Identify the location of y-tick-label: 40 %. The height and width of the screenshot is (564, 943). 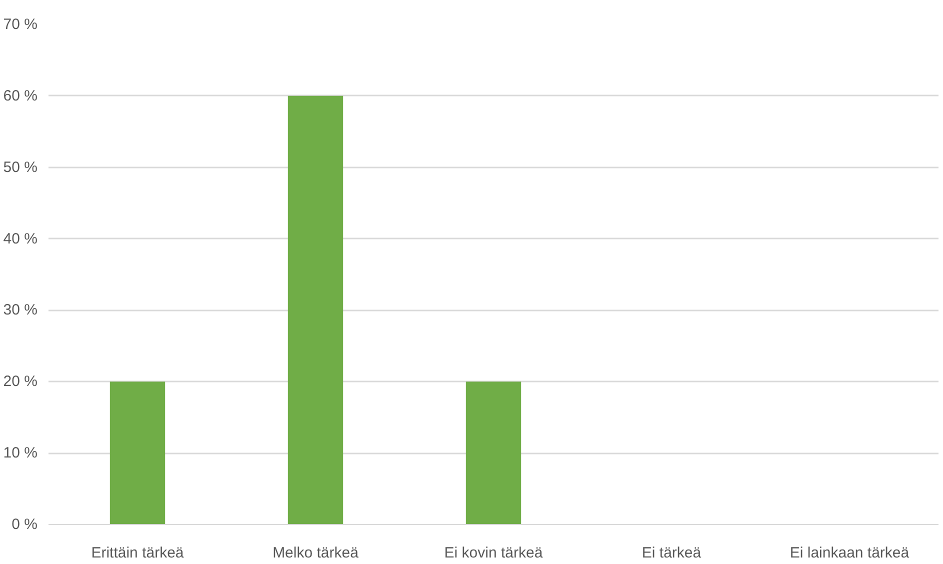
(20, 239).